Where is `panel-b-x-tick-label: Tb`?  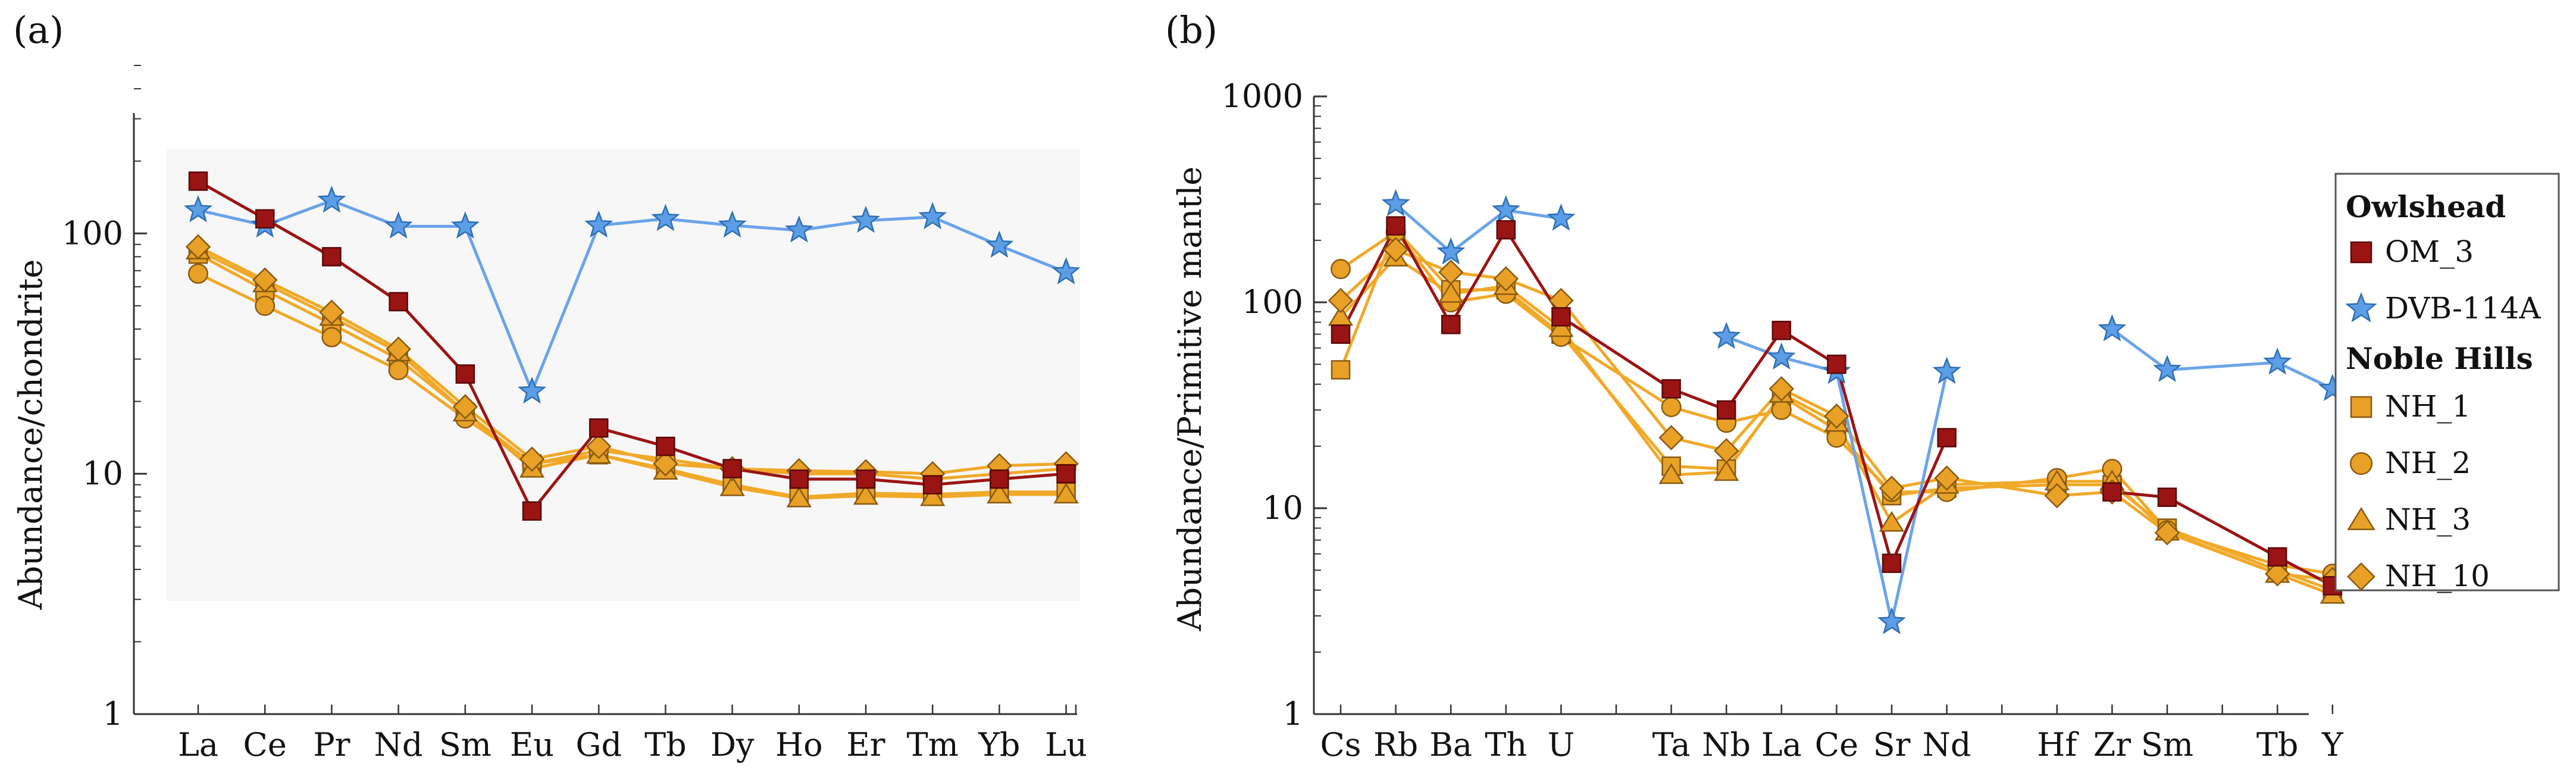
panel-b-x-tick-label: Tb is located at coordinates (2277, 744).